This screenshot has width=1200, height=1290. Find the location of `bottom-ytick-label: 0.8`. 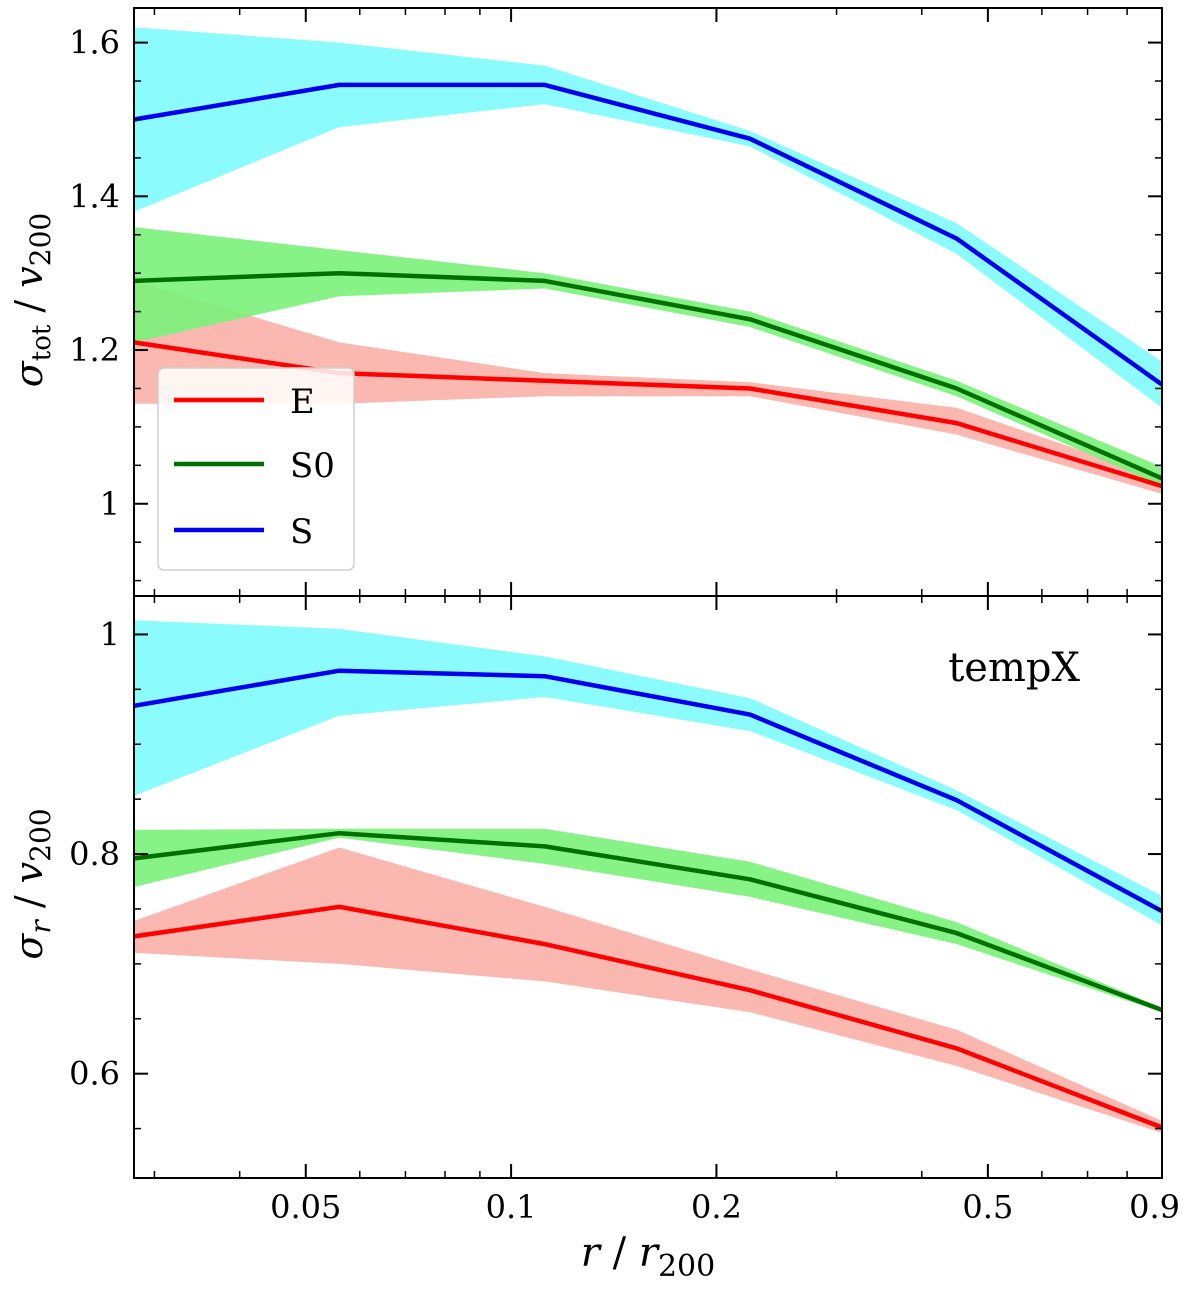

bottom-ytick-label: 0.8 is located at coordinates (94, 854).